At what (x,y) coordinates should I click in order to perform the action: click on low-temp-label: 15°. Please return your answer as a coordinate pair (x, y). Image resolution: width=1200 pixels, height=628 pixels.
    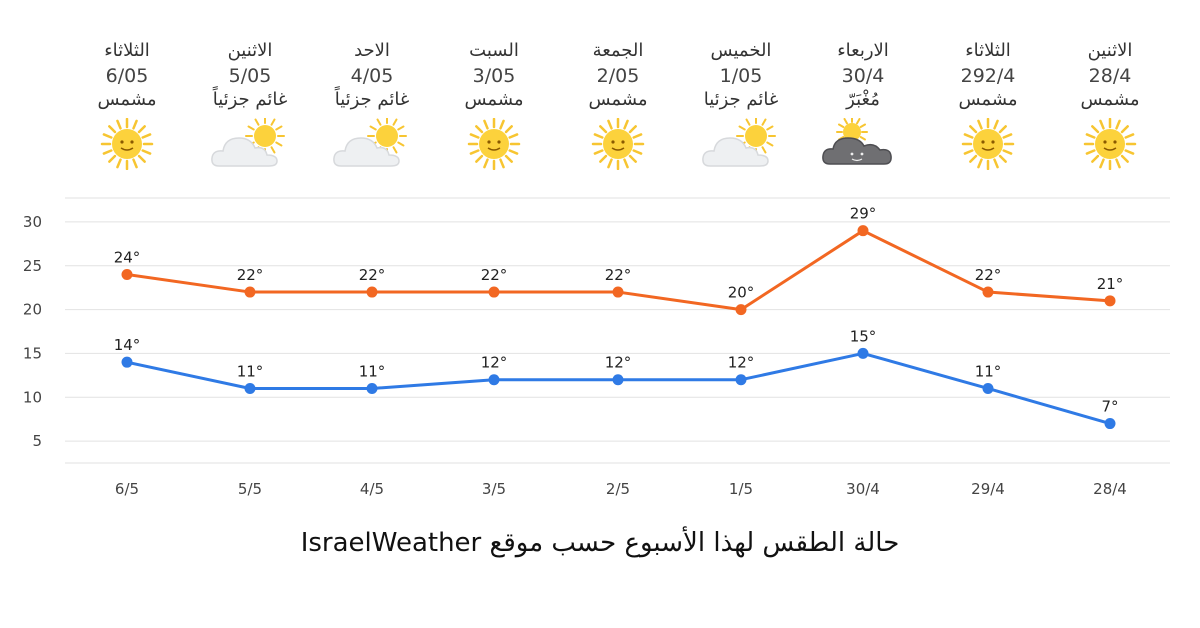
    Looking at the image, I should click on (863, 336).